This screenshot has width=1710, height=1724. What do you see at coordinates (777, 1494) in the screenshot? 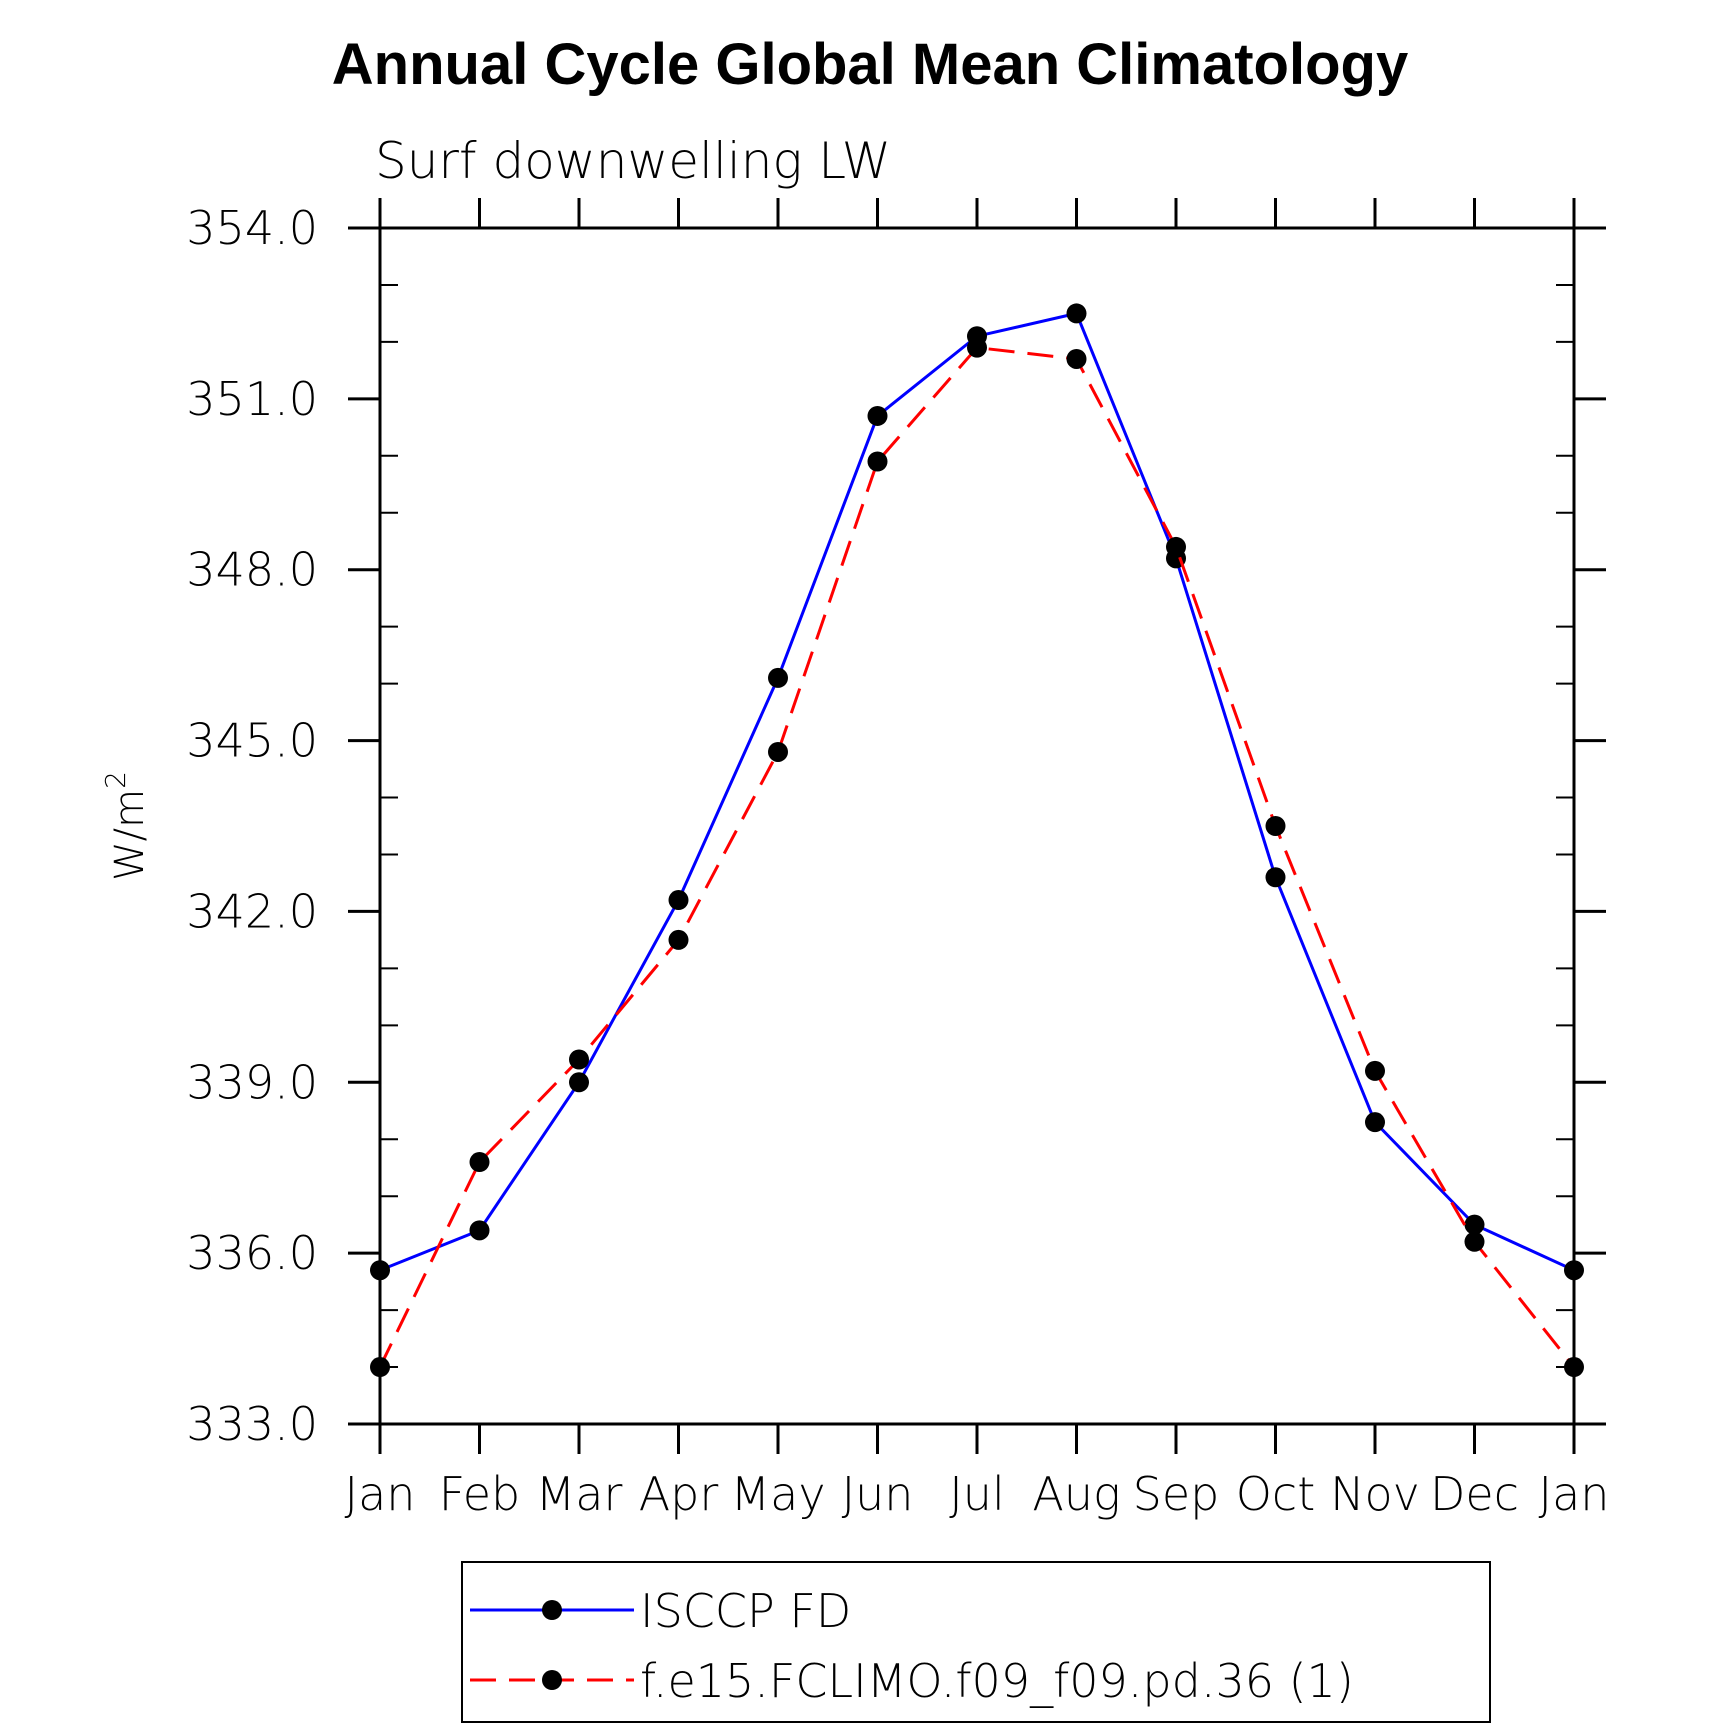
I see `x-tick-label: May` at bounding box center [777, 1494].